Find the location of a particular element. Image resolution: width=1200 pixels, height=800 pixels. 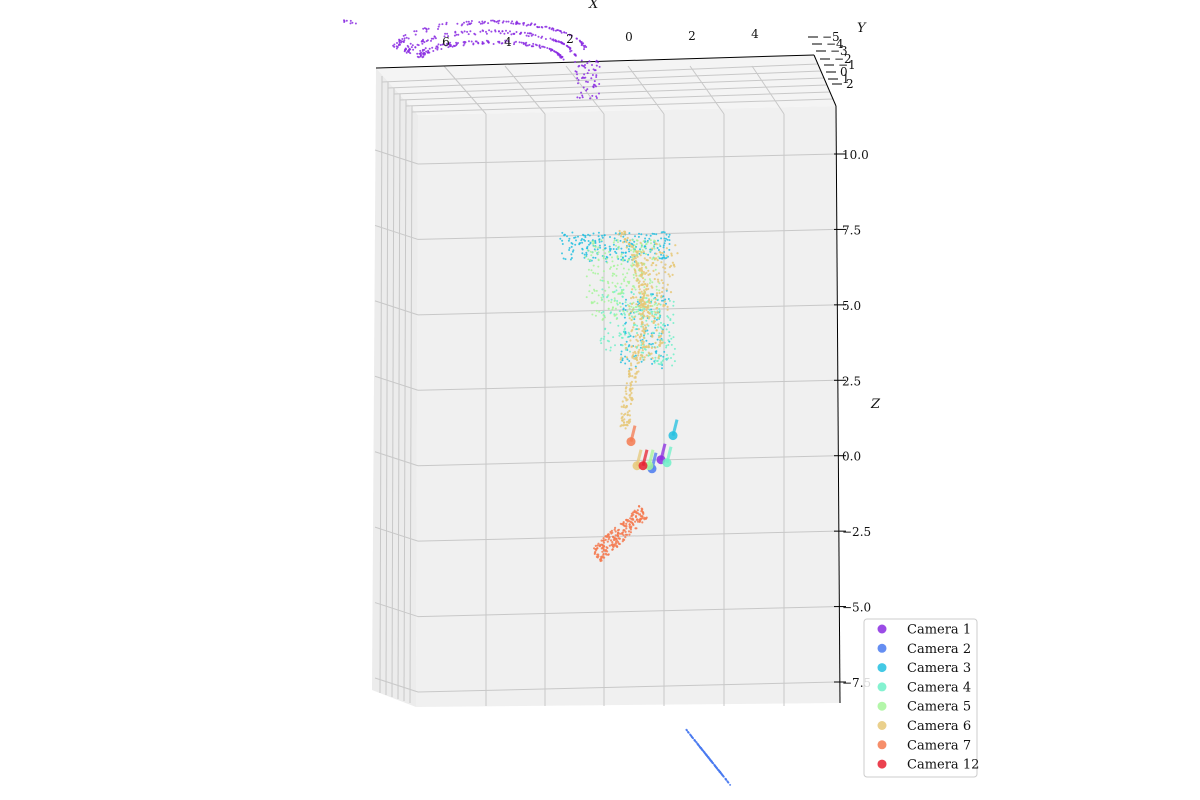

x-tick-label: 2 is located at coordinates (692, 36).